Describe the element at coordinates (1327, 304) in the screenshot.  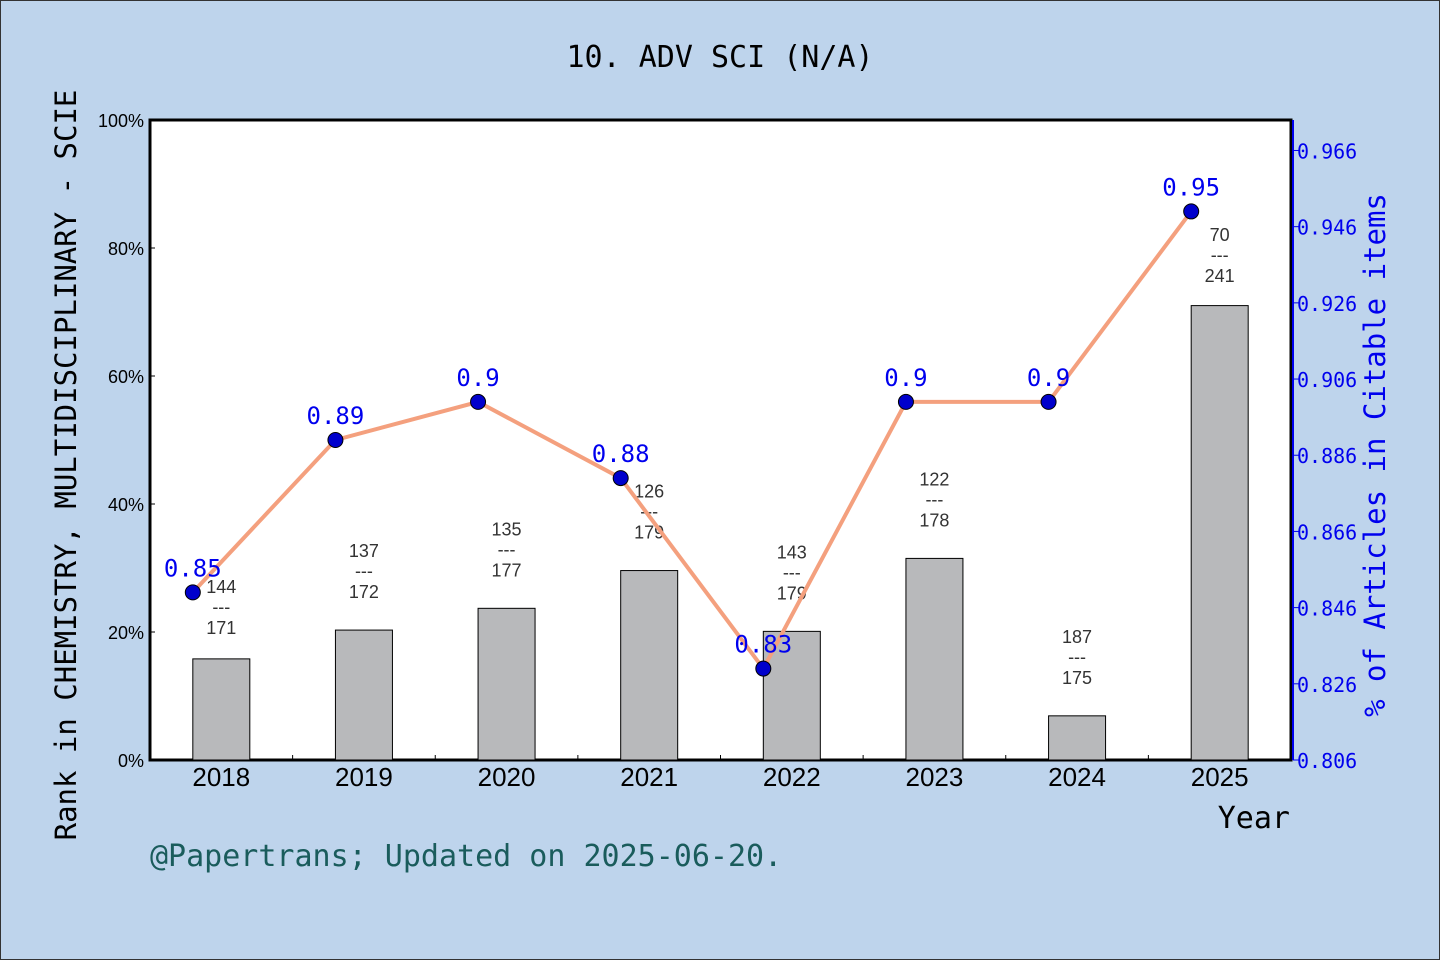
I see `y2-tick-label: 0.926` at that location.